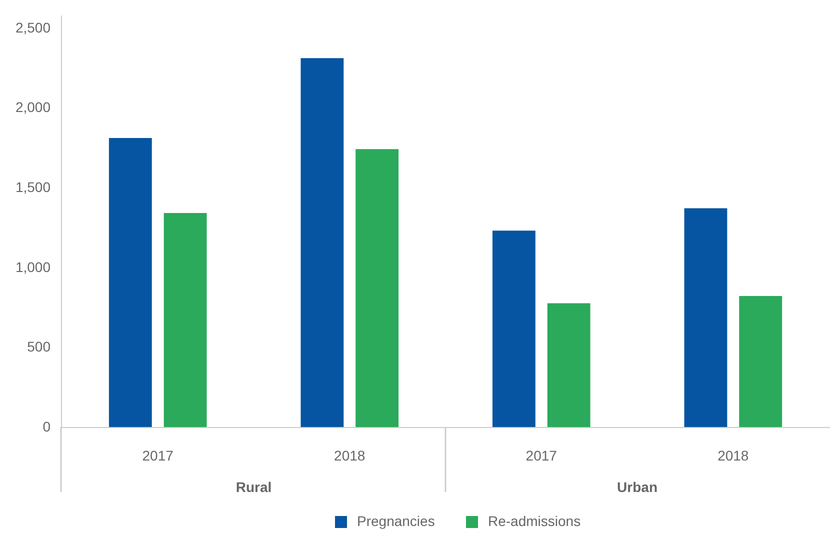 This screenshot has width=830, height=534. I want to click on y-tick-label: 0, so click(46, 426).